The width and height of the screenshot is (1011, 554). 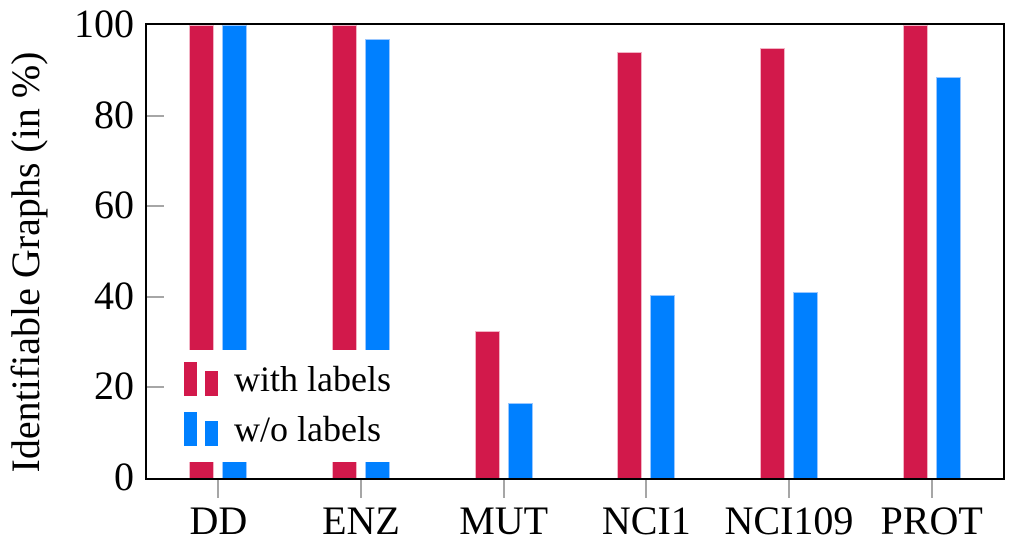 What do you see at coordinates (931, 489) in the screenshot?
I see `x-tick-prot` at bounding box center [931, 489].